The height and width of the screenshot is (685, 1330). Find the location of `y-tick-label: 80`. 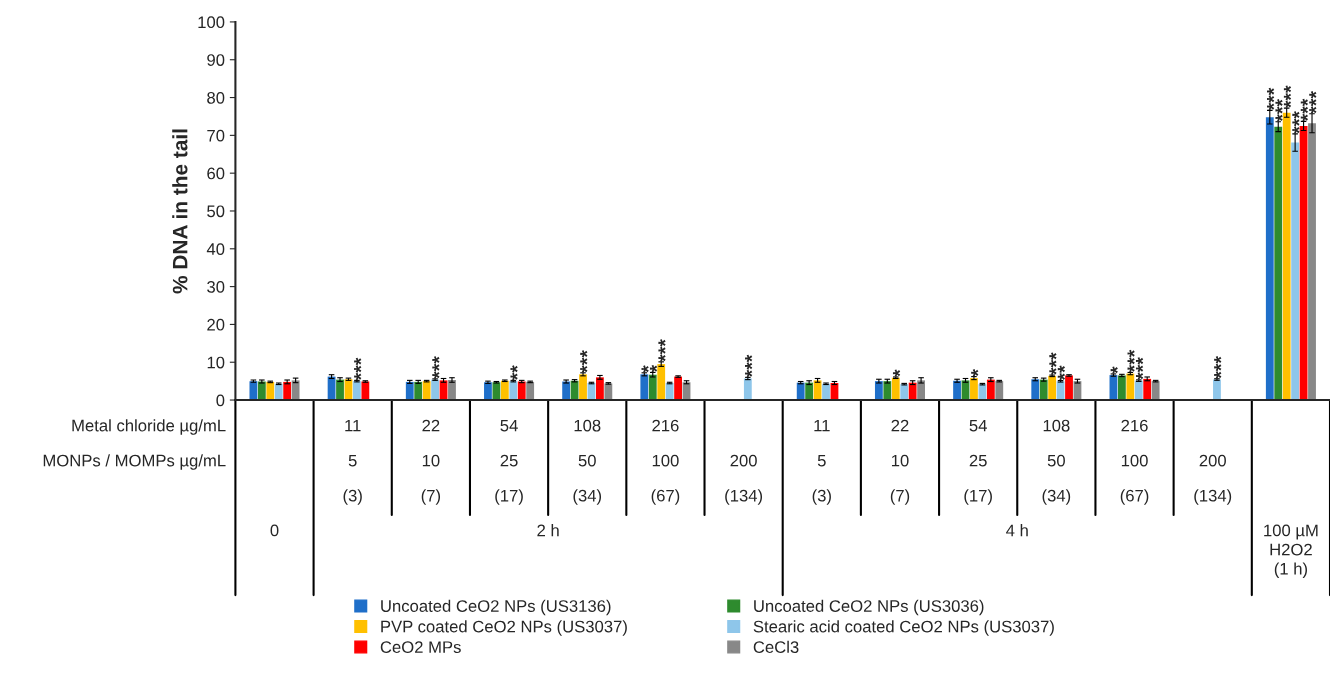

y-tick-label: 80 is located at coordinates (216, 97).